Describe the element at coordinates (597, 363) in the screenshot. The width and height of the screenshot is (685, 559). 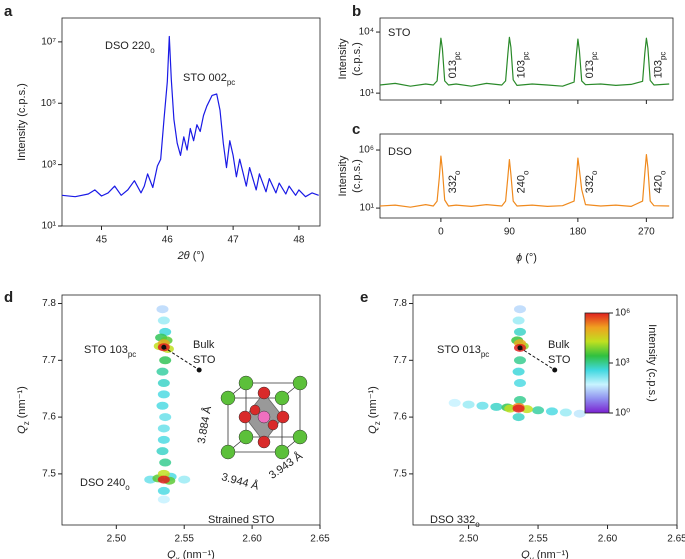
I see `colorbar` at that location.